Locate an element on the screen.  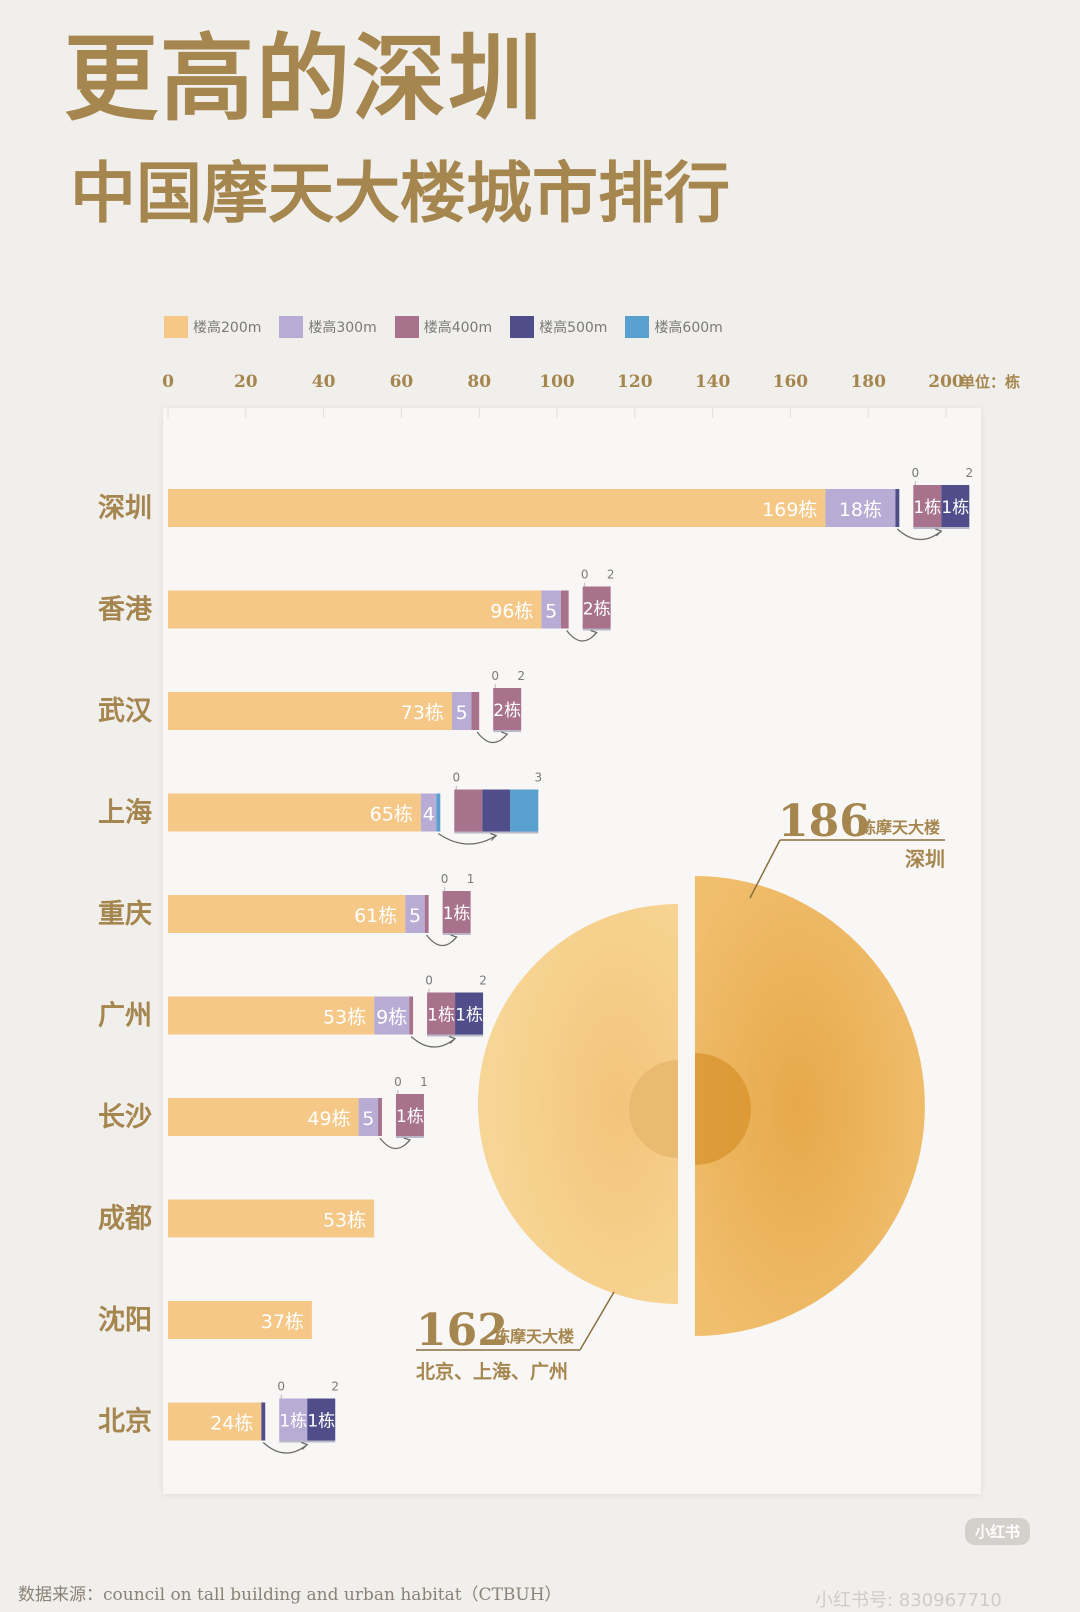
bar-value-label: 61栋 is located at coordinates (375, 916).